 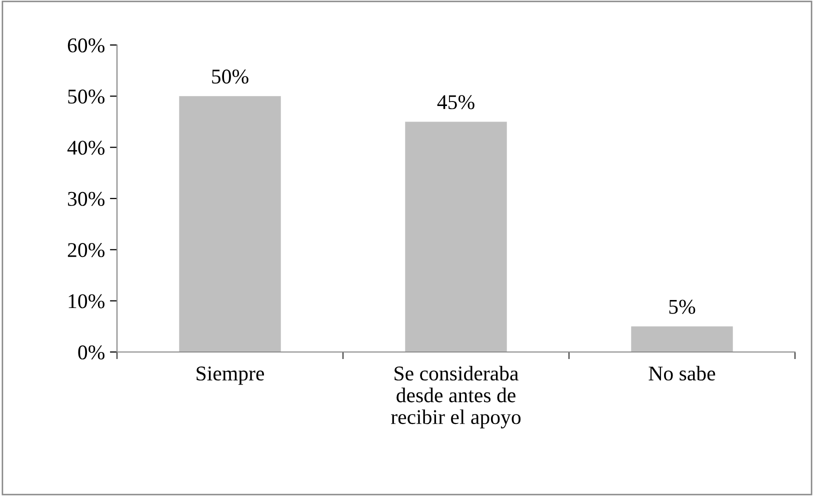 What do you see at coordinates (230, 77) in the screenshot?
I see `data-label: 50%` at bounding box center [230, 77].